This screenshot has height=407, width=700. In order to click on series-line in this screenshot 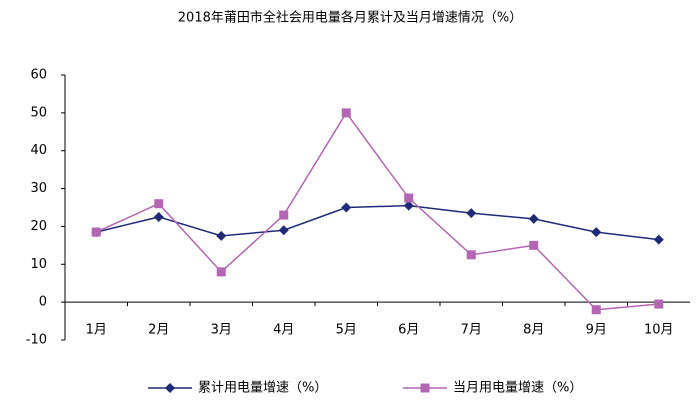, I will do `click(377, 222)`.